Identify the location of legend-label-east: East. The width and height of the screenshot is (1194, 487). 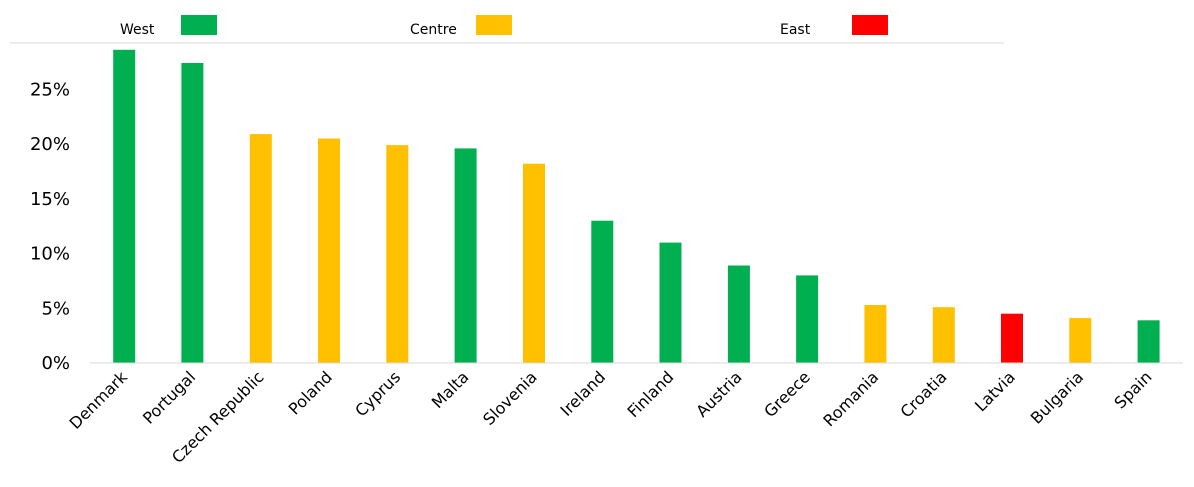
(795, 30).